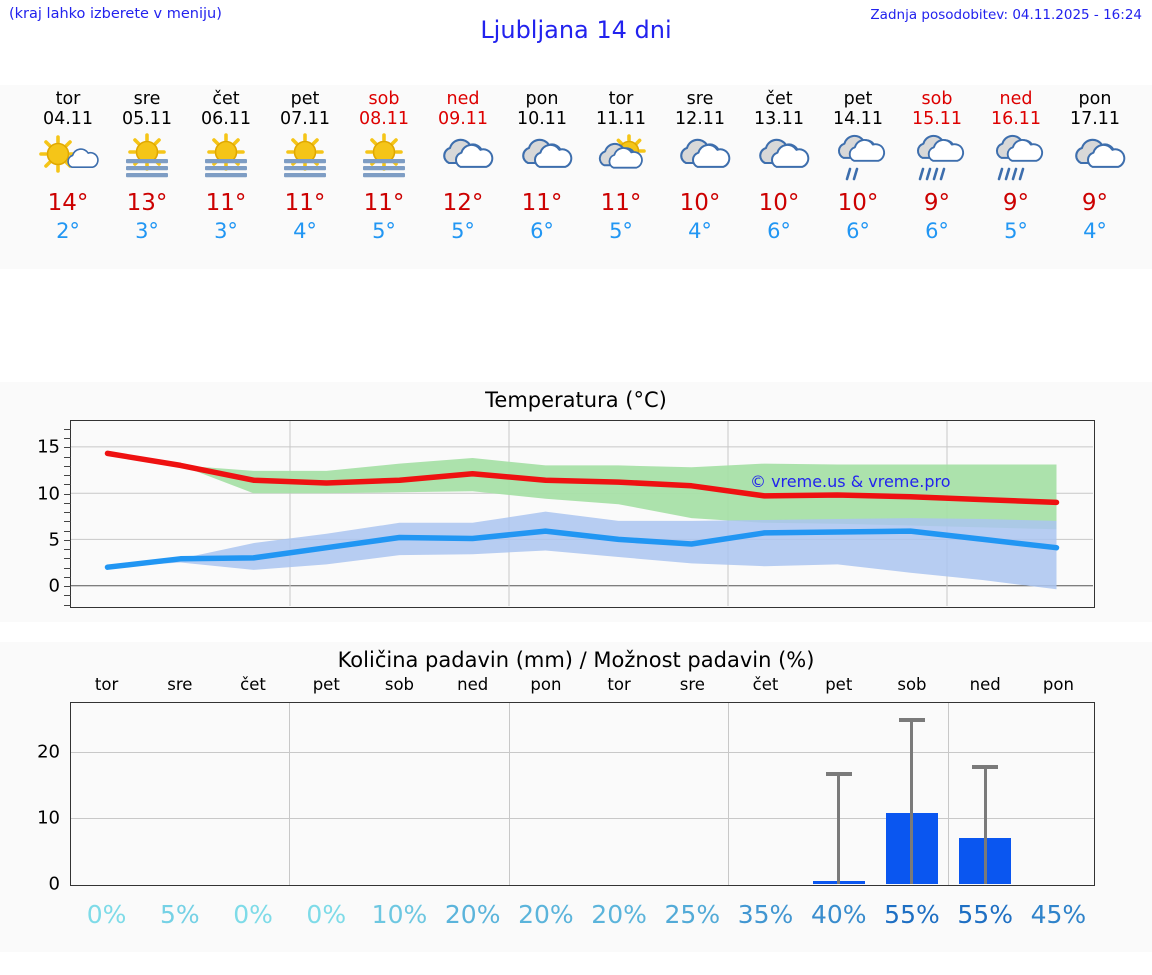  What do you see at coordinates (985, 824) in the screenshot?
I see `precipitation-error-bar` at bounding box center [985, 824].